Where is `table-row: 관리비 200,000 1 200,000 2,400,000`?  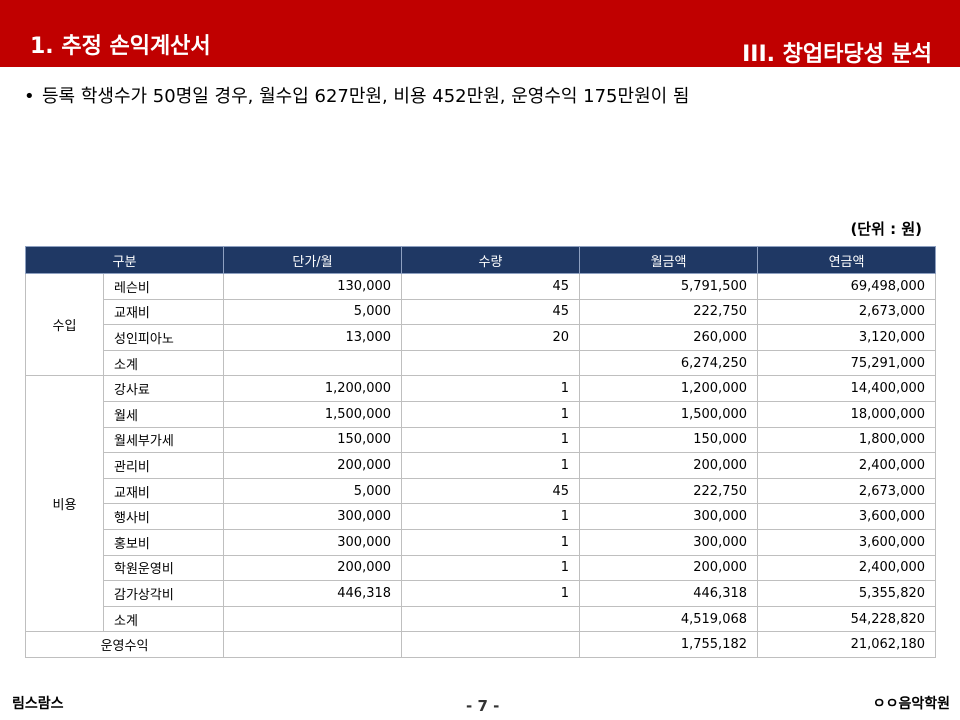 table-row: 관리비 200,000 1 200,000 2,400,000 is located at coordinates (481, 465).